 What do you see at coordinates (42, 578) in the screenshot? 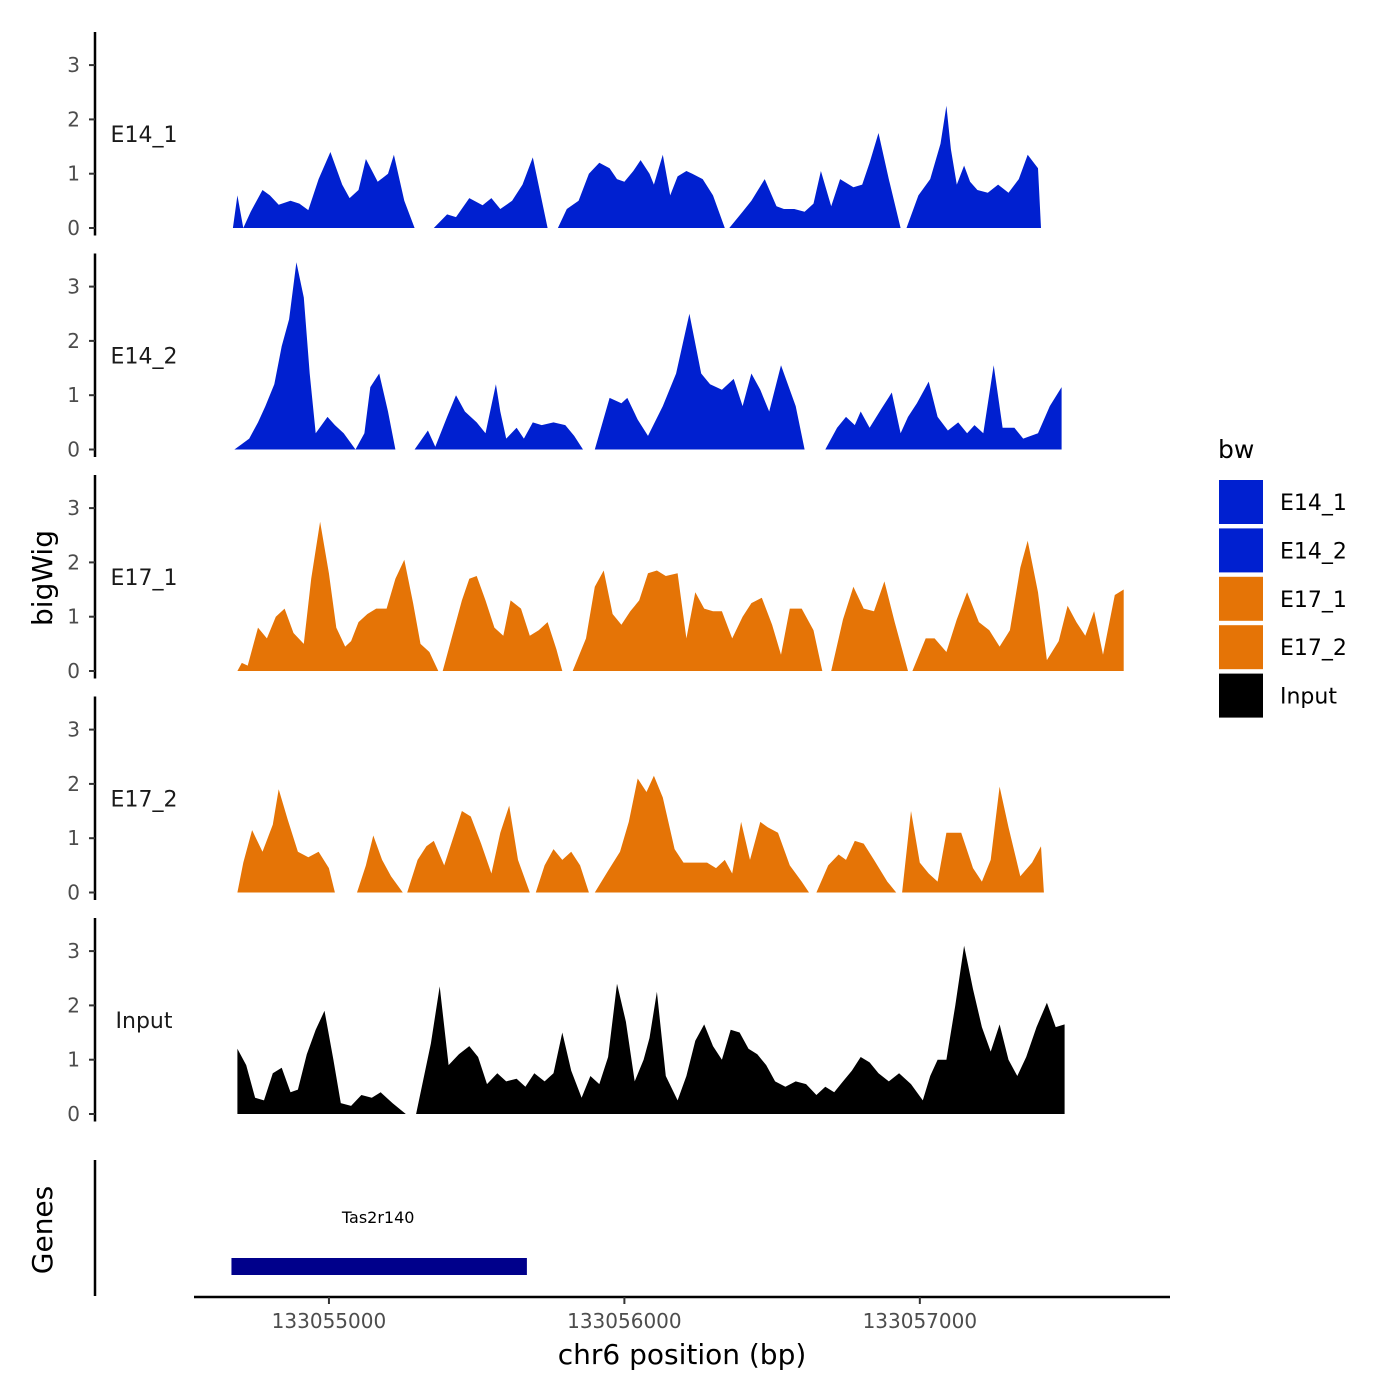
I see `y-axis-title: bigWig` at bounding box center [42, 578].